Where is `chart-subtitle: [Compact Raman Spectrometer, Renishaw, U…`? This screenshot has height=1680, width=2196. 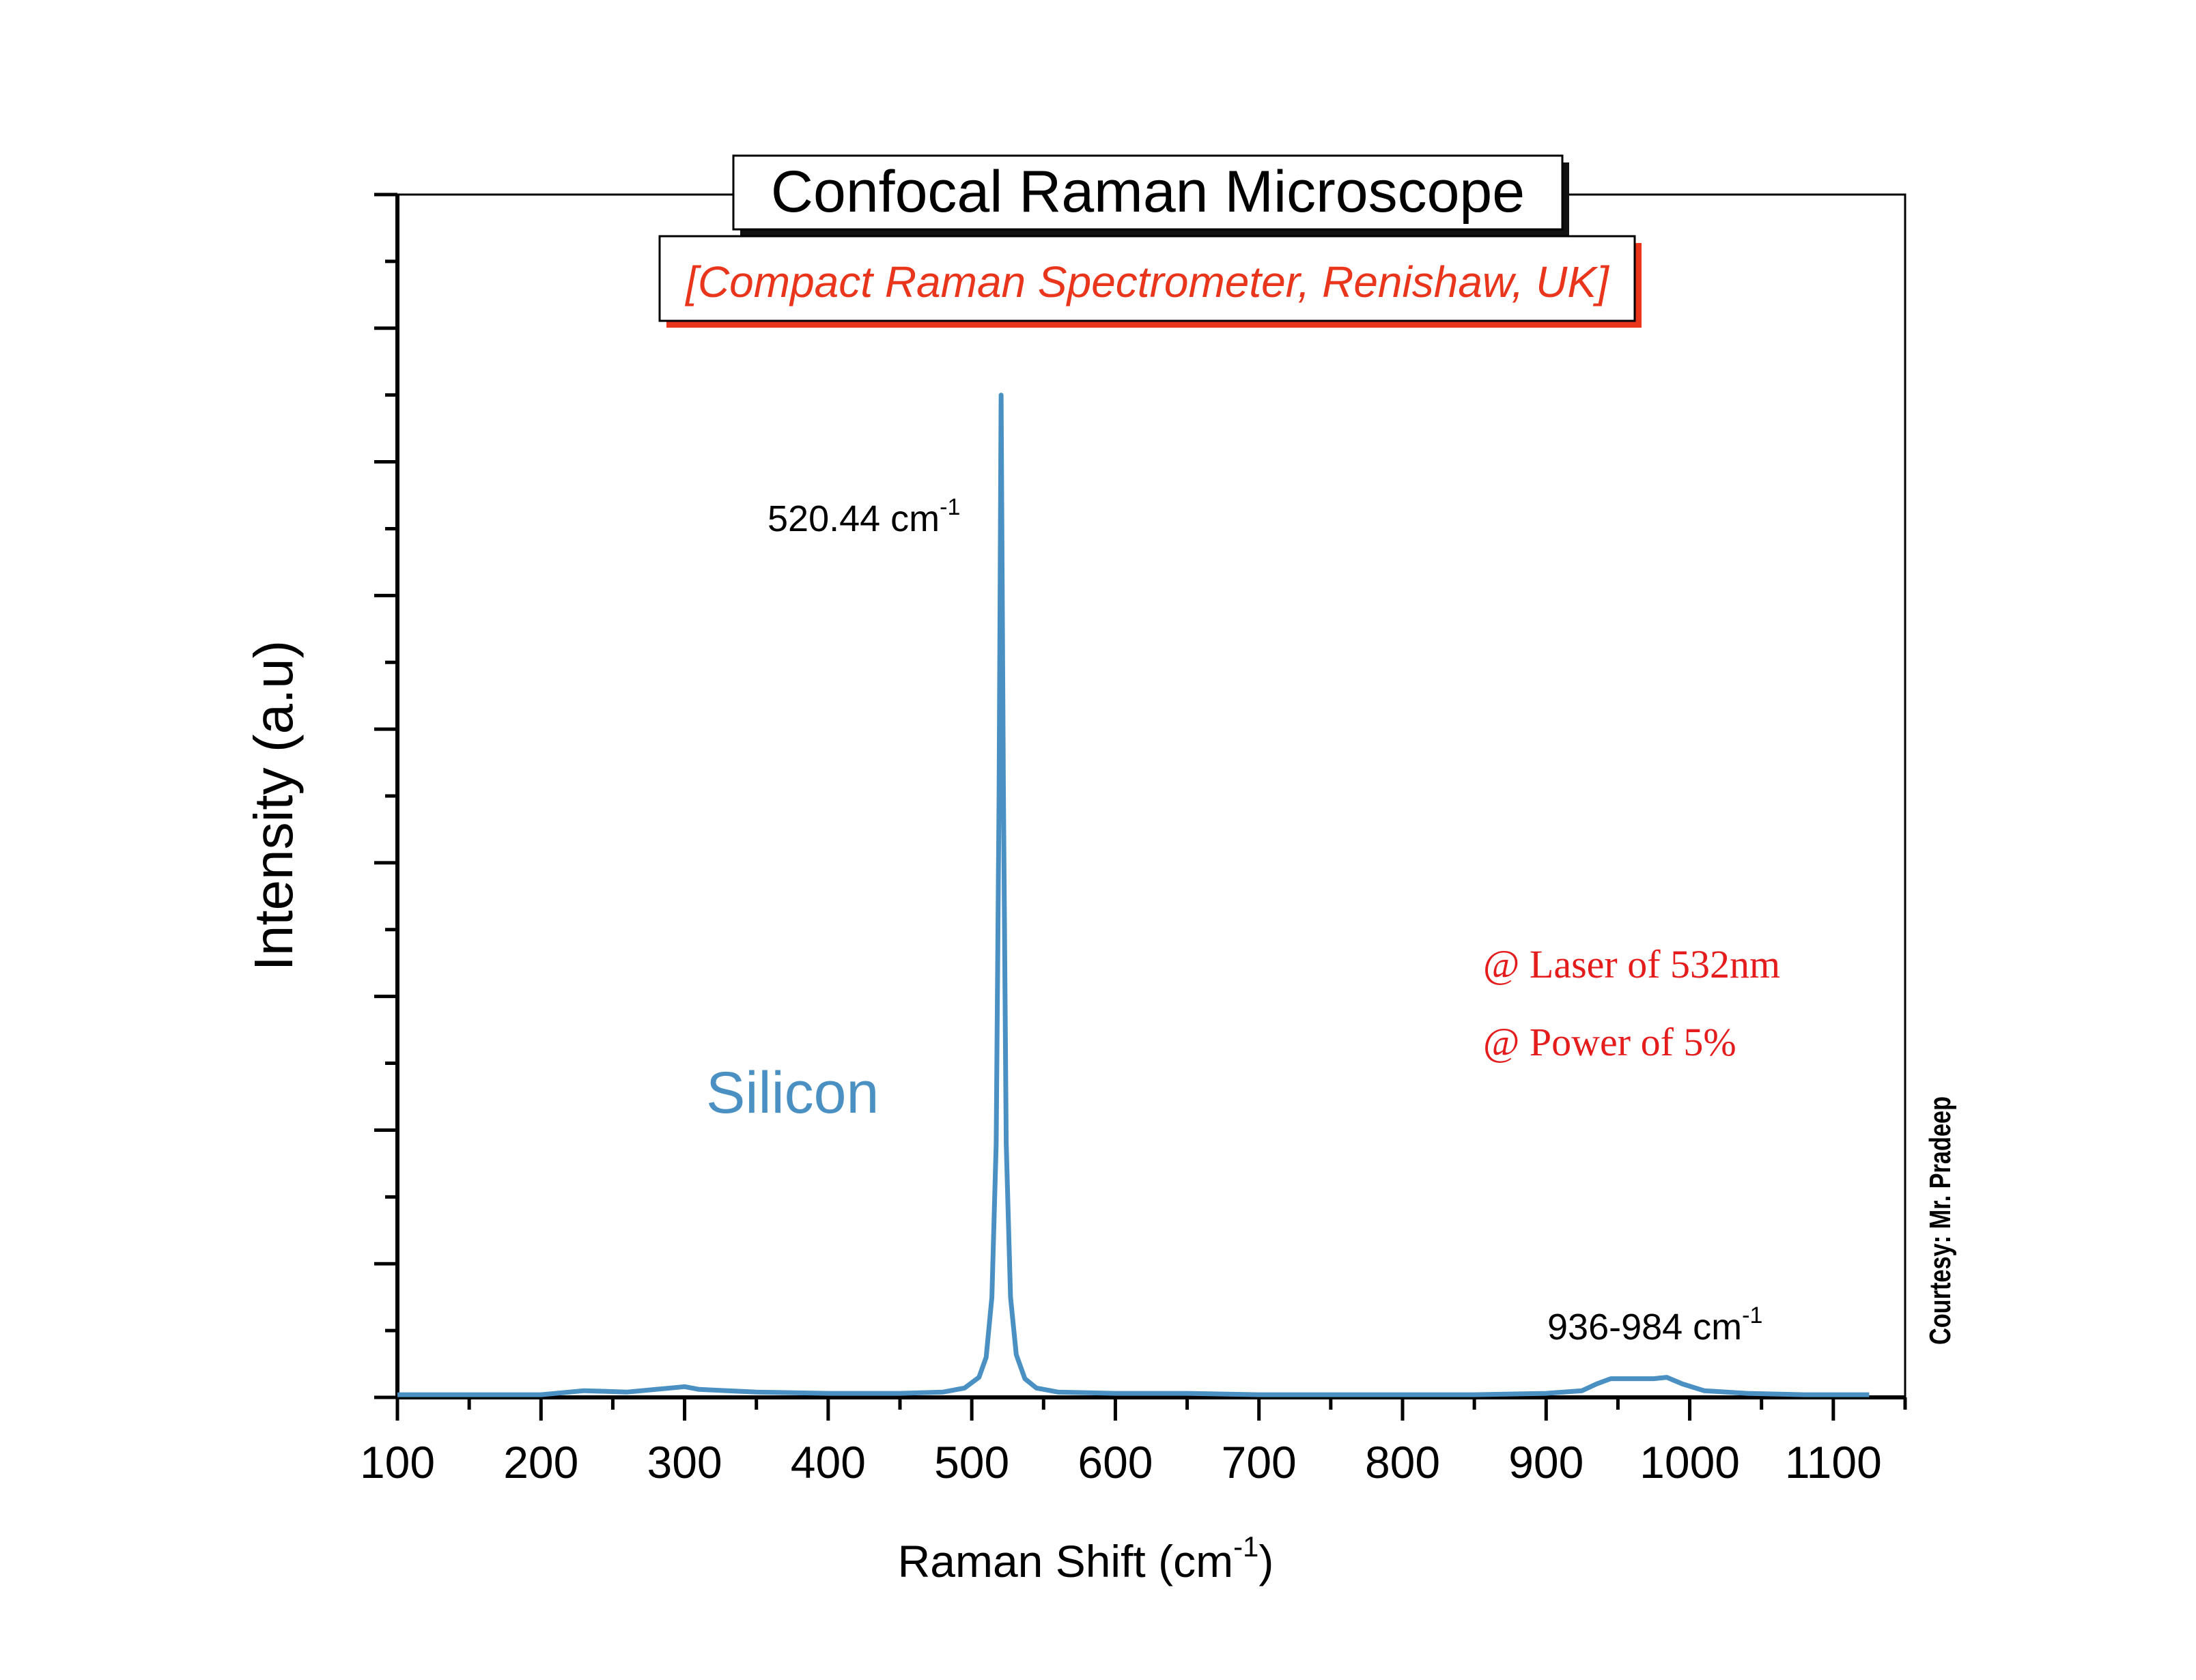
chart-subtitle: [Compact Raman Spectrometer, Renishaw, U… is located at coordinates (1147, 282).